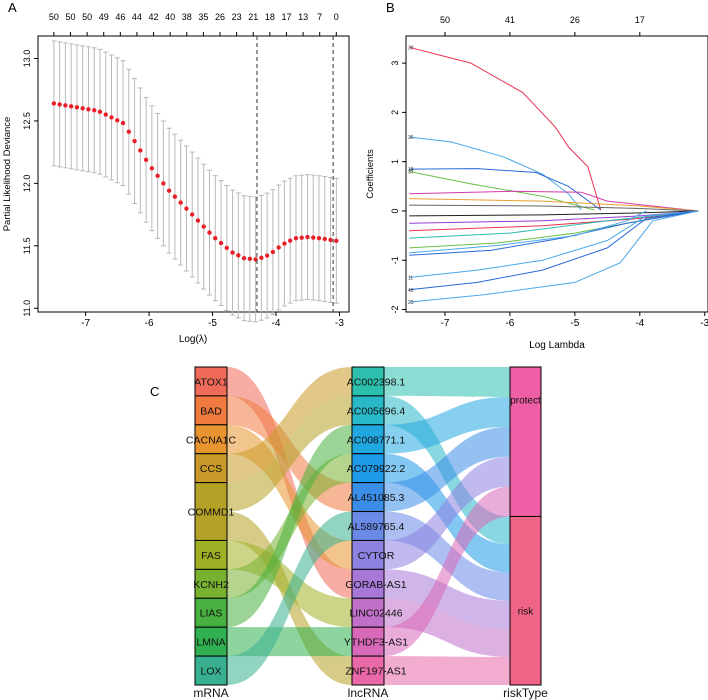  What do you see at coordinates (411, 291) in the screenshot?
I see `coef-path-label: 40` at bounding box center [411, 291].